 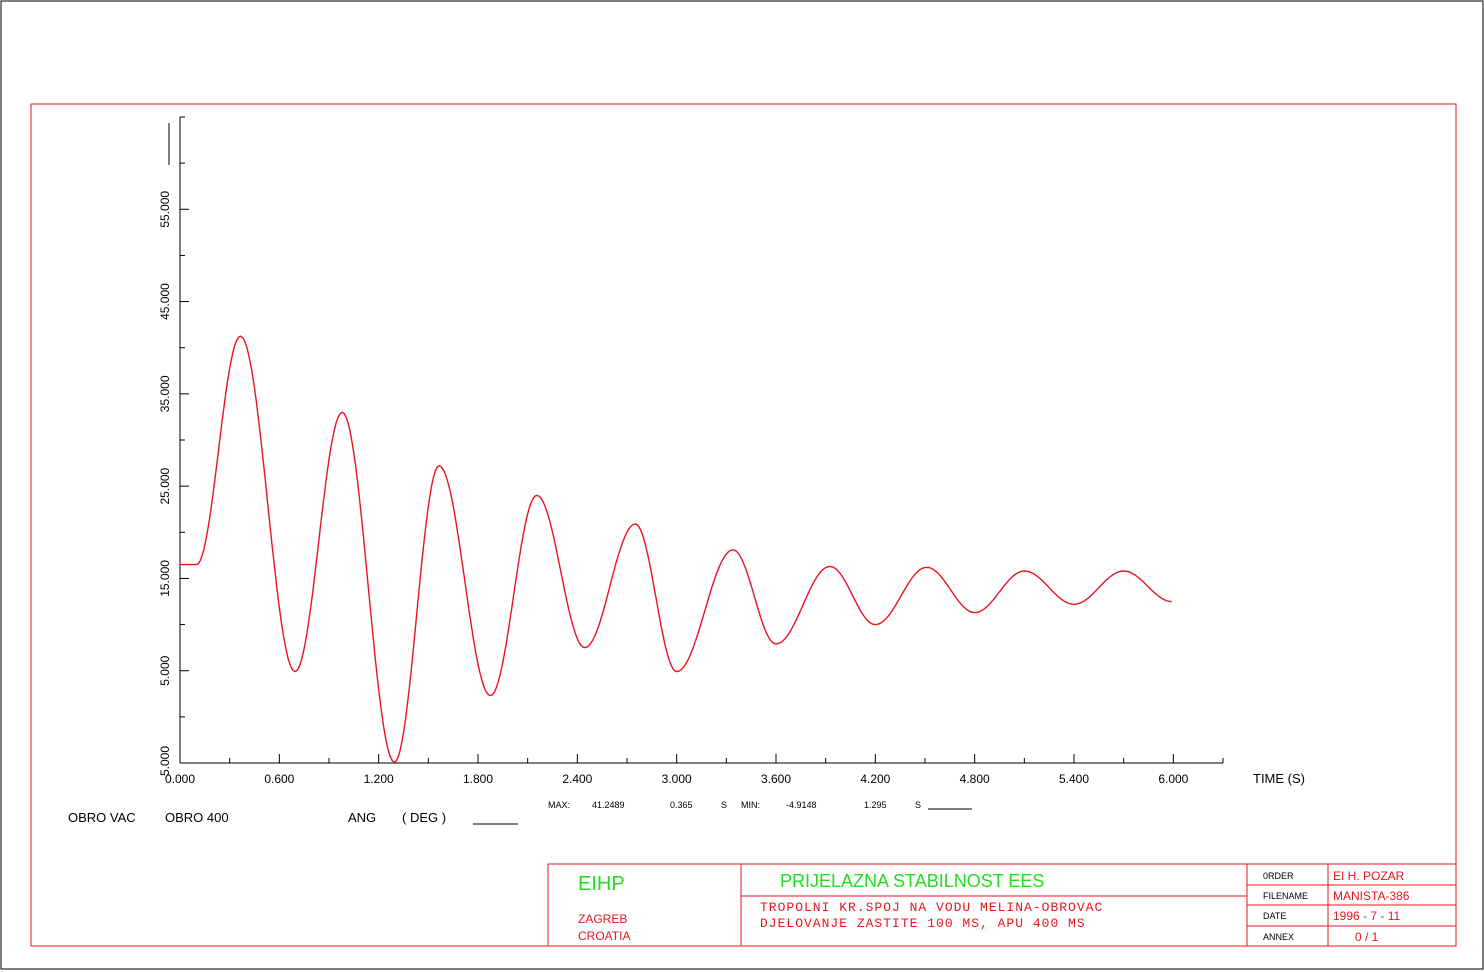 What do you see at coordinates (918, 805) in the screenshot?
I see `min-time-unit: S` at bounding box center [918, 805].